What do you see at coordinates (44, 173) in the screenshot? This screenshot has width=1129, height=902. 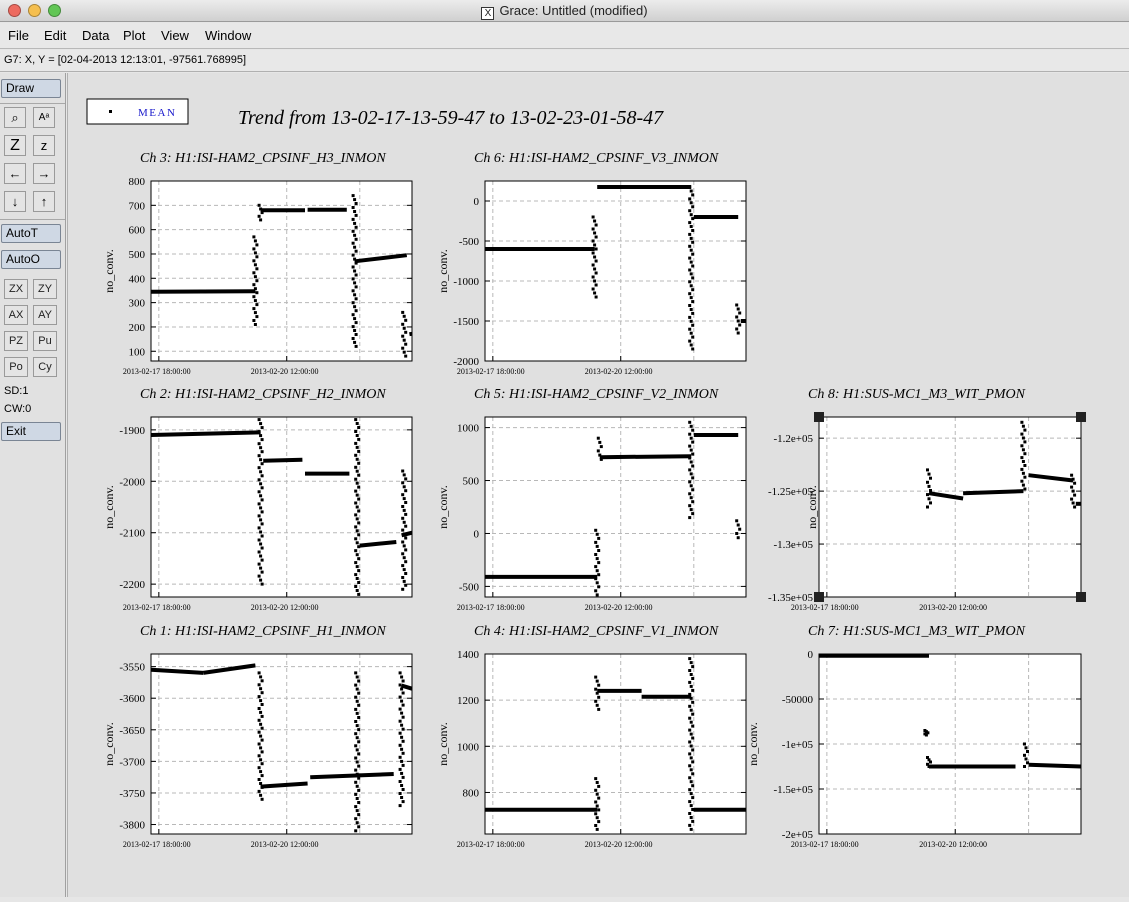 I see `arrow-right-icon: →` at bounding box center [44, 173].